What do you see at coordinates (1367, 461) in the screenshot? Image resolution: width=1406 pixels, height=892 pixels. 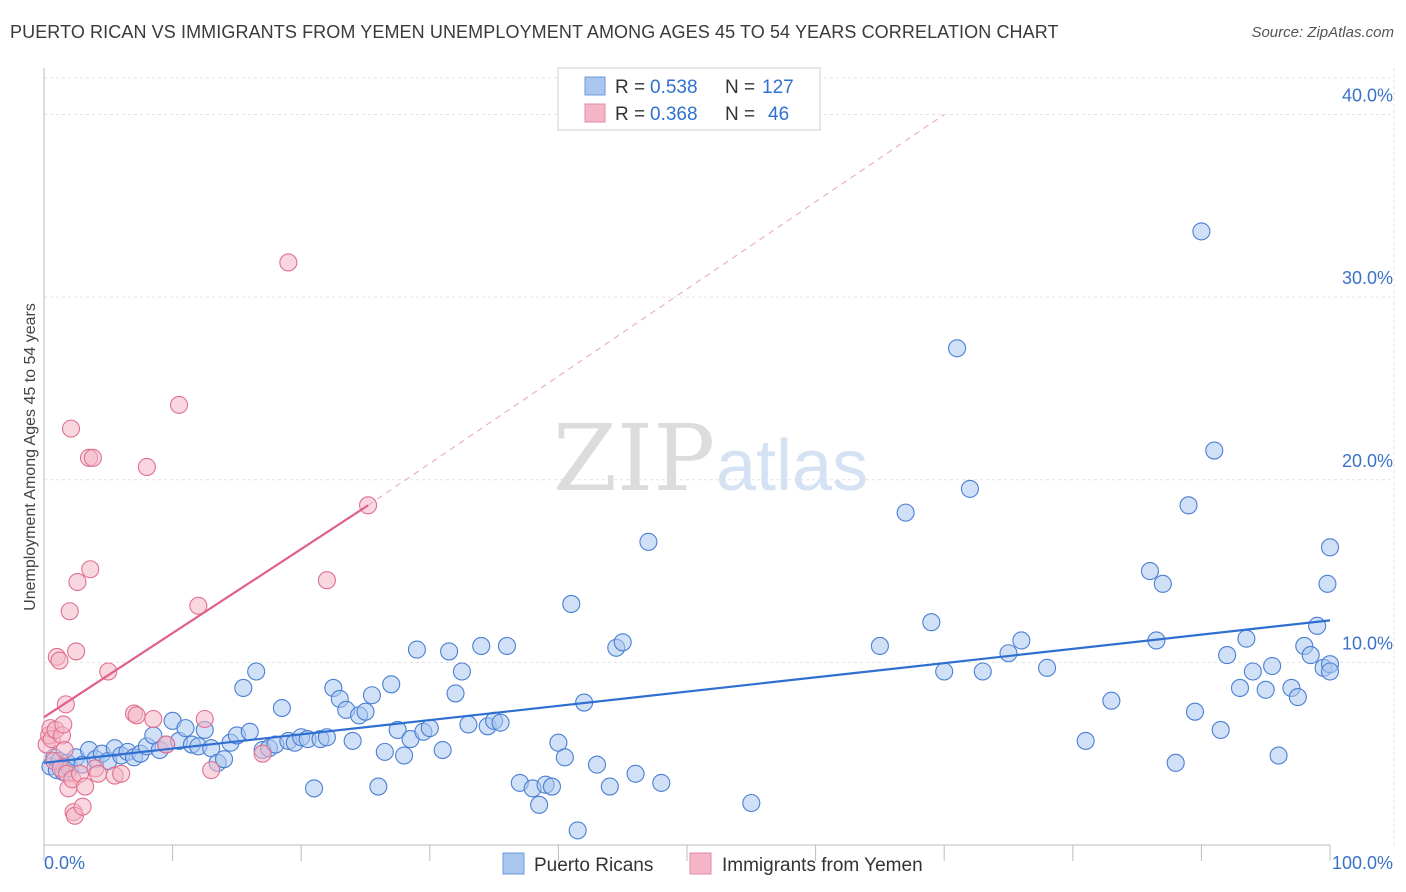 I see `y-tick-label: 20.0%` at bounding box center [1367, 461].